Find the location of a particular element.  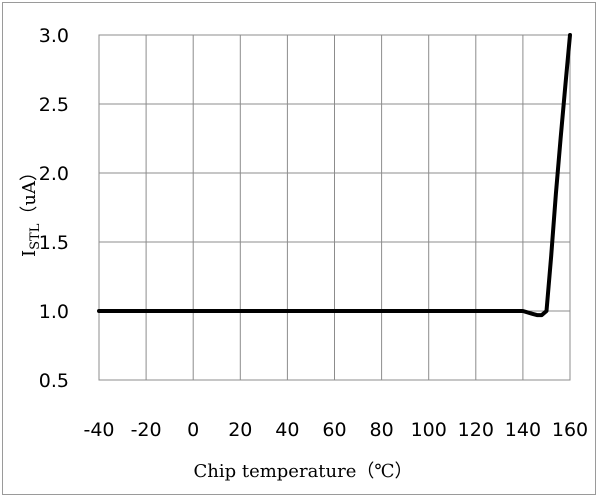

y-tick-label: 1.0 is located at coordinates (54, 312).